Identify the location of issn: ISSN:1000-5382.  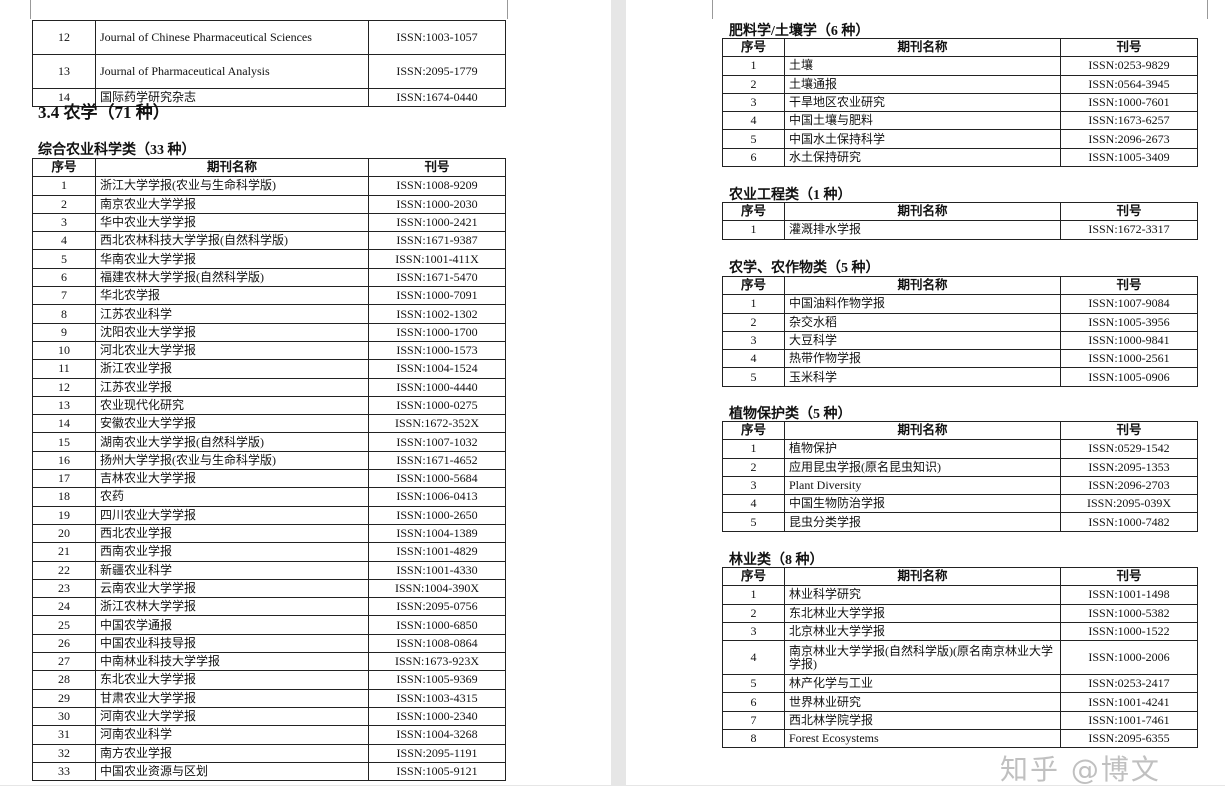
(1129, 613).